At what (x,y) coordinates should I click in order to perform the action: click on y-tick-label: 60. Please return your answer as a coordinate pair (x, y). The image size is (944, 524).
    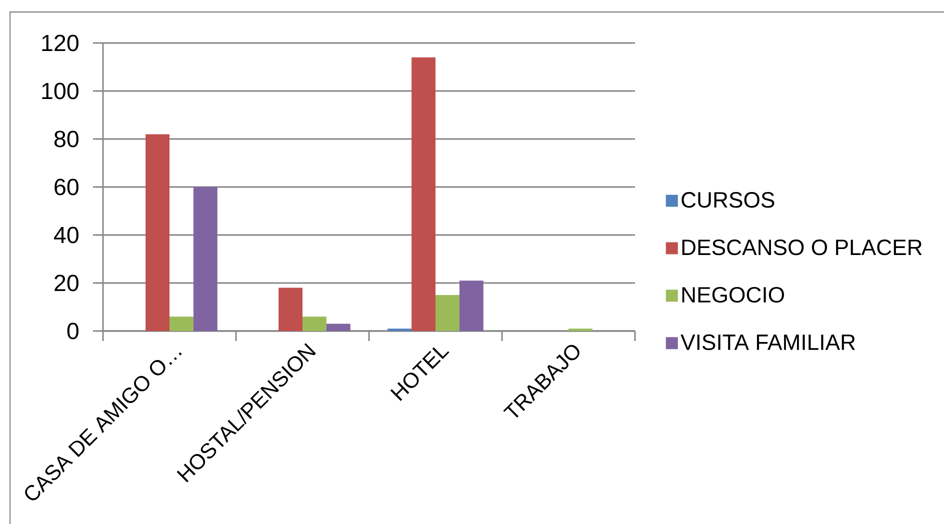
    Looking at the image, I should click on (66, 187).